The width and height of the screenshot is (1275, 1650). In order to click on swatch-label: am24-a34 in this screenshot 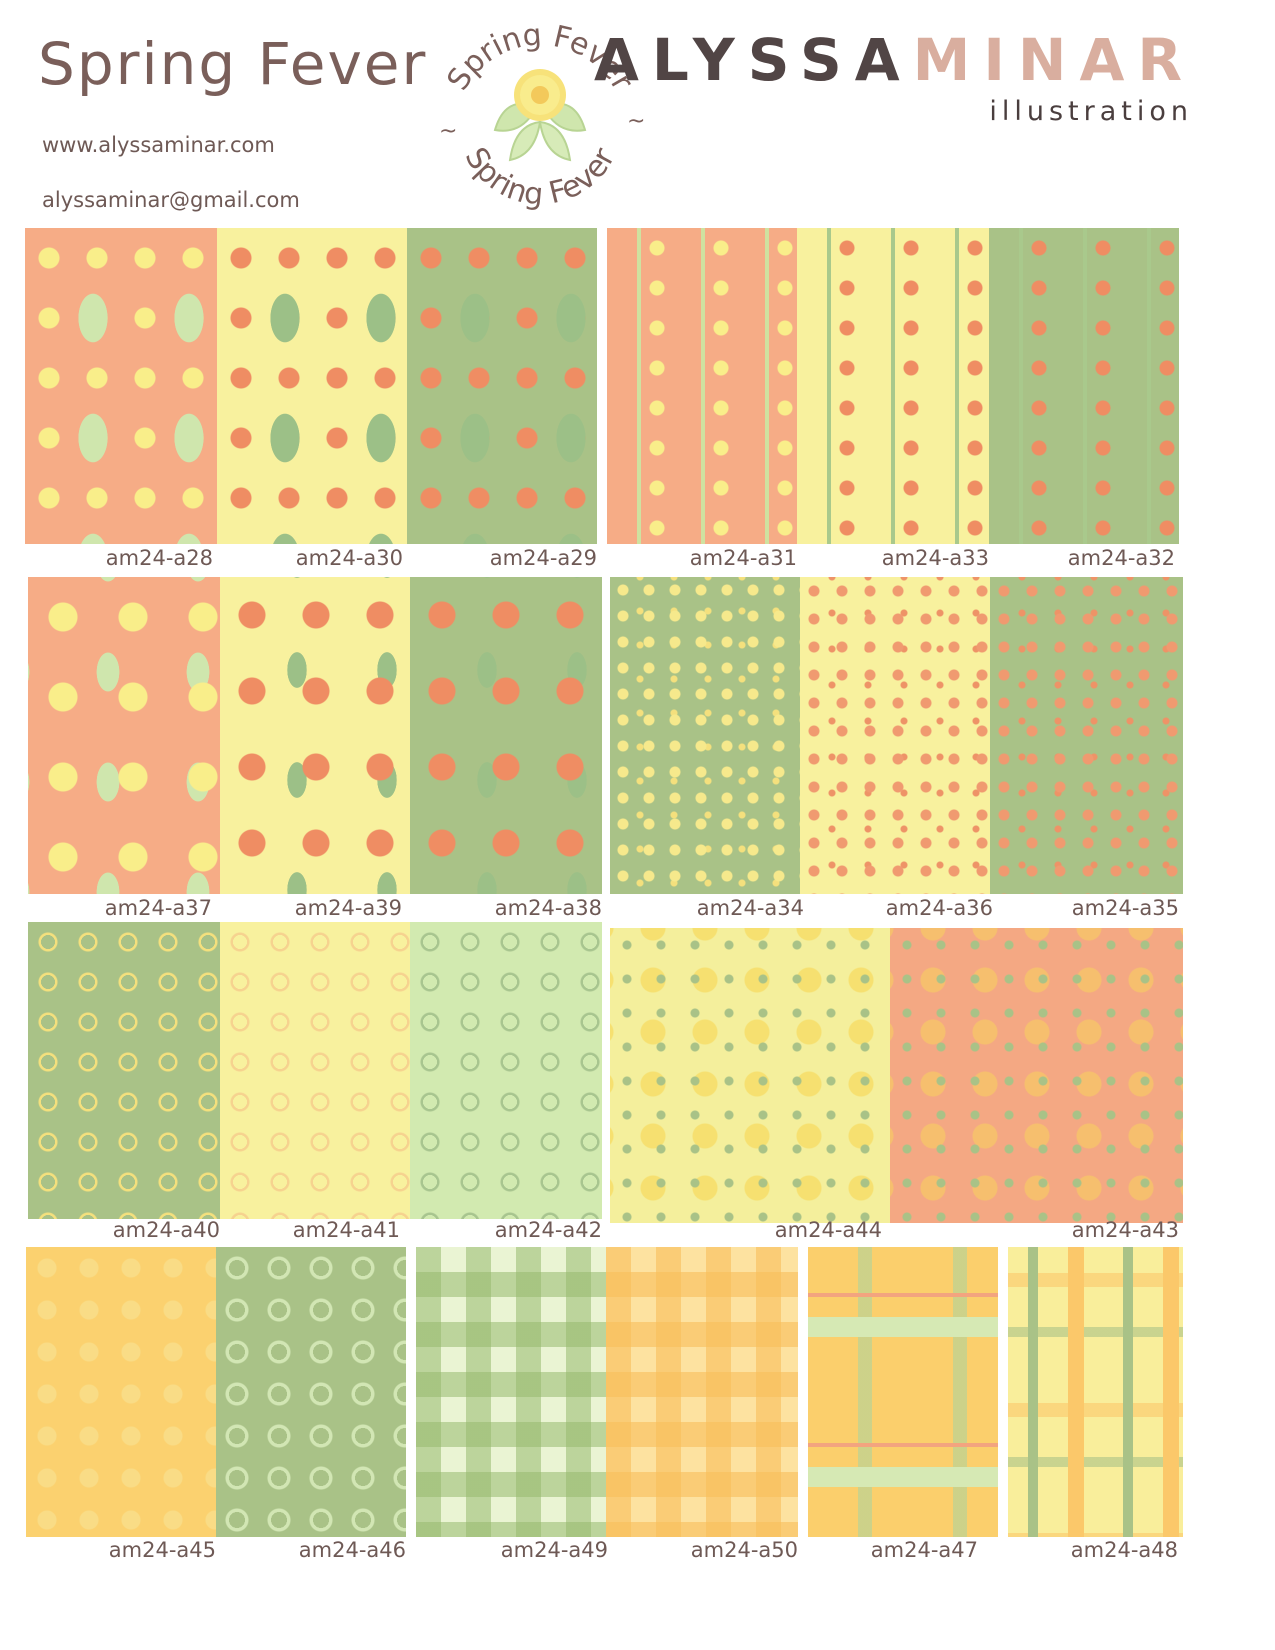, I will do `click(750, 908)`.